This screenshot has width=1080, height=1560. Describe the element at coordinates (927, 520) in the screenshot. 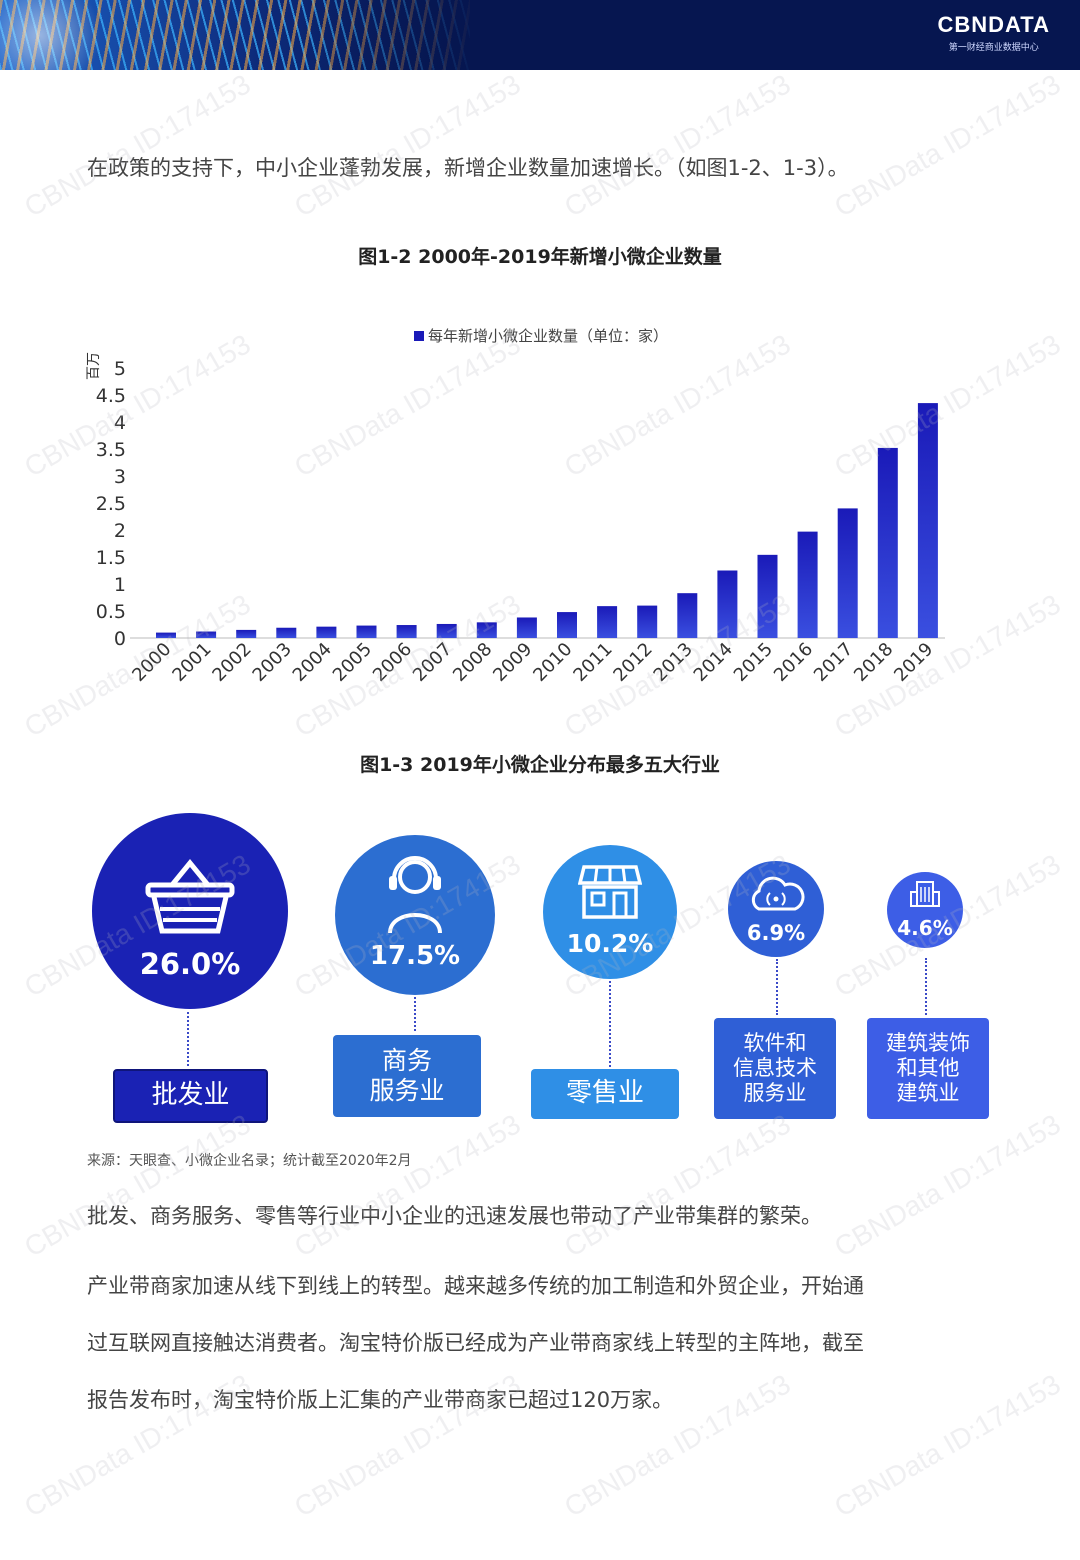

I see `bar-2019` at that location.